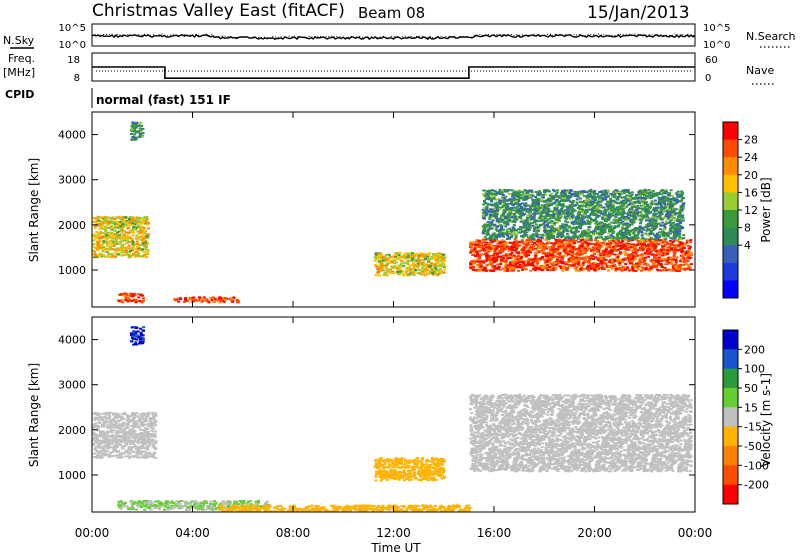 The image size is (800, 558). What do you see at coordinates (19, 40) in the screenshot?
I see `nsky-label: N.Sky` at bounding box center [19, 40].